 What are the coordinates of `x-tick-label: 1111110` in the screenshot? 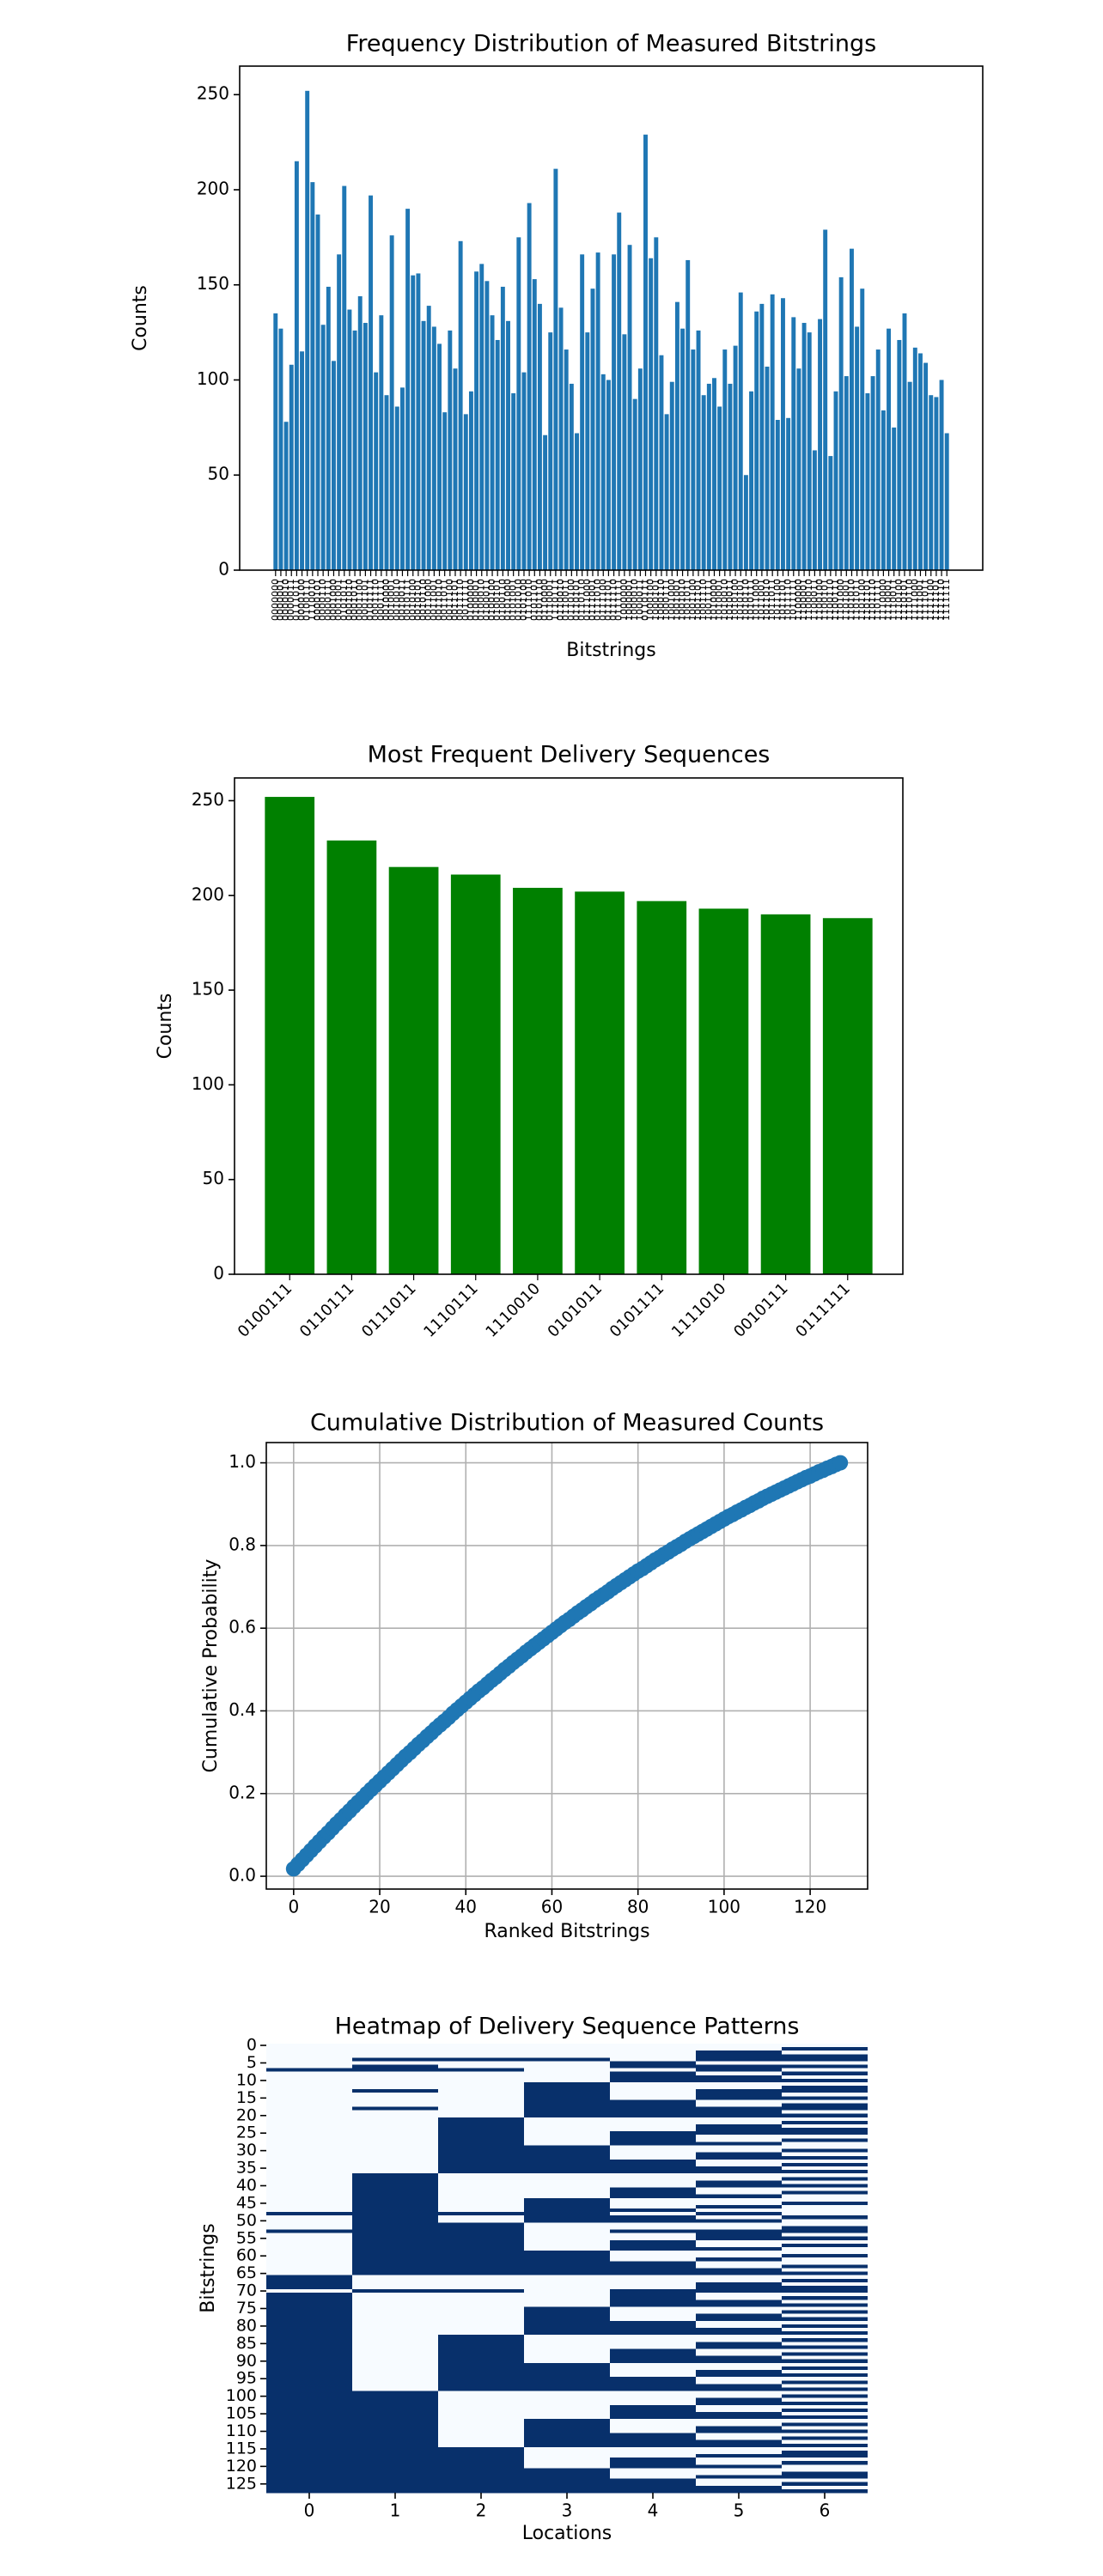 It's located at (941, 600).